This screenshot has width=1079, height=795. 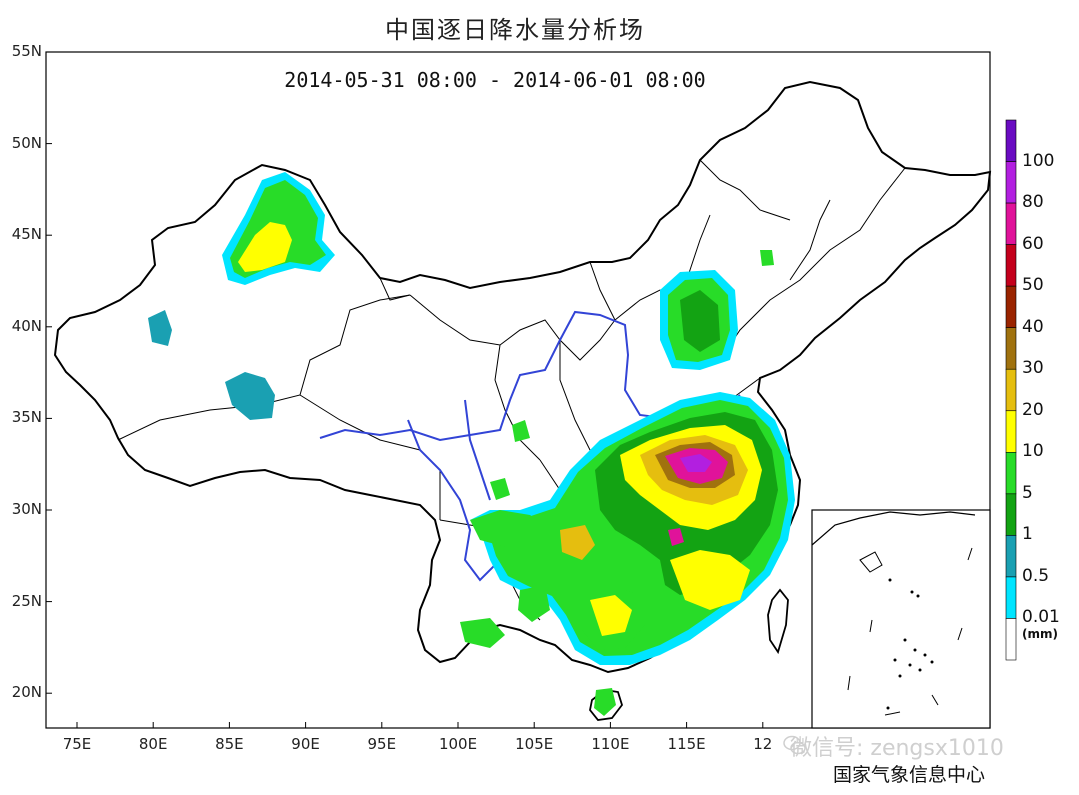 I want to click on legend-unit: (mm), so click(x=1040, y=634).